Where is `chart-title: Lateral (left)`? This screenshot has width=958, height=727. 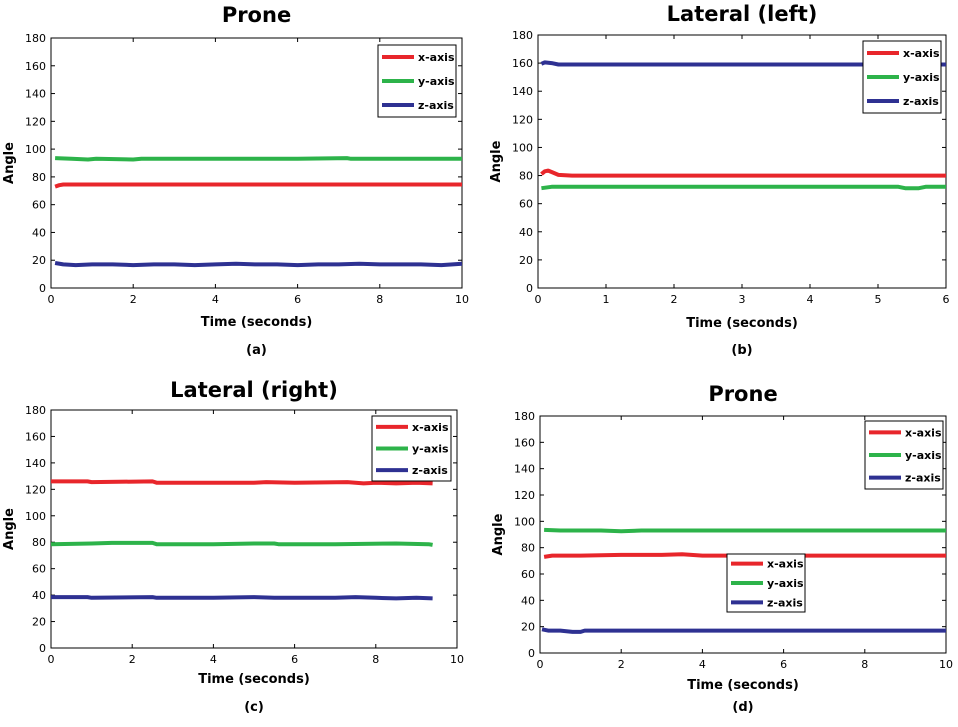
chart-title: Lateral (left) is located at coordinates (742, 14).